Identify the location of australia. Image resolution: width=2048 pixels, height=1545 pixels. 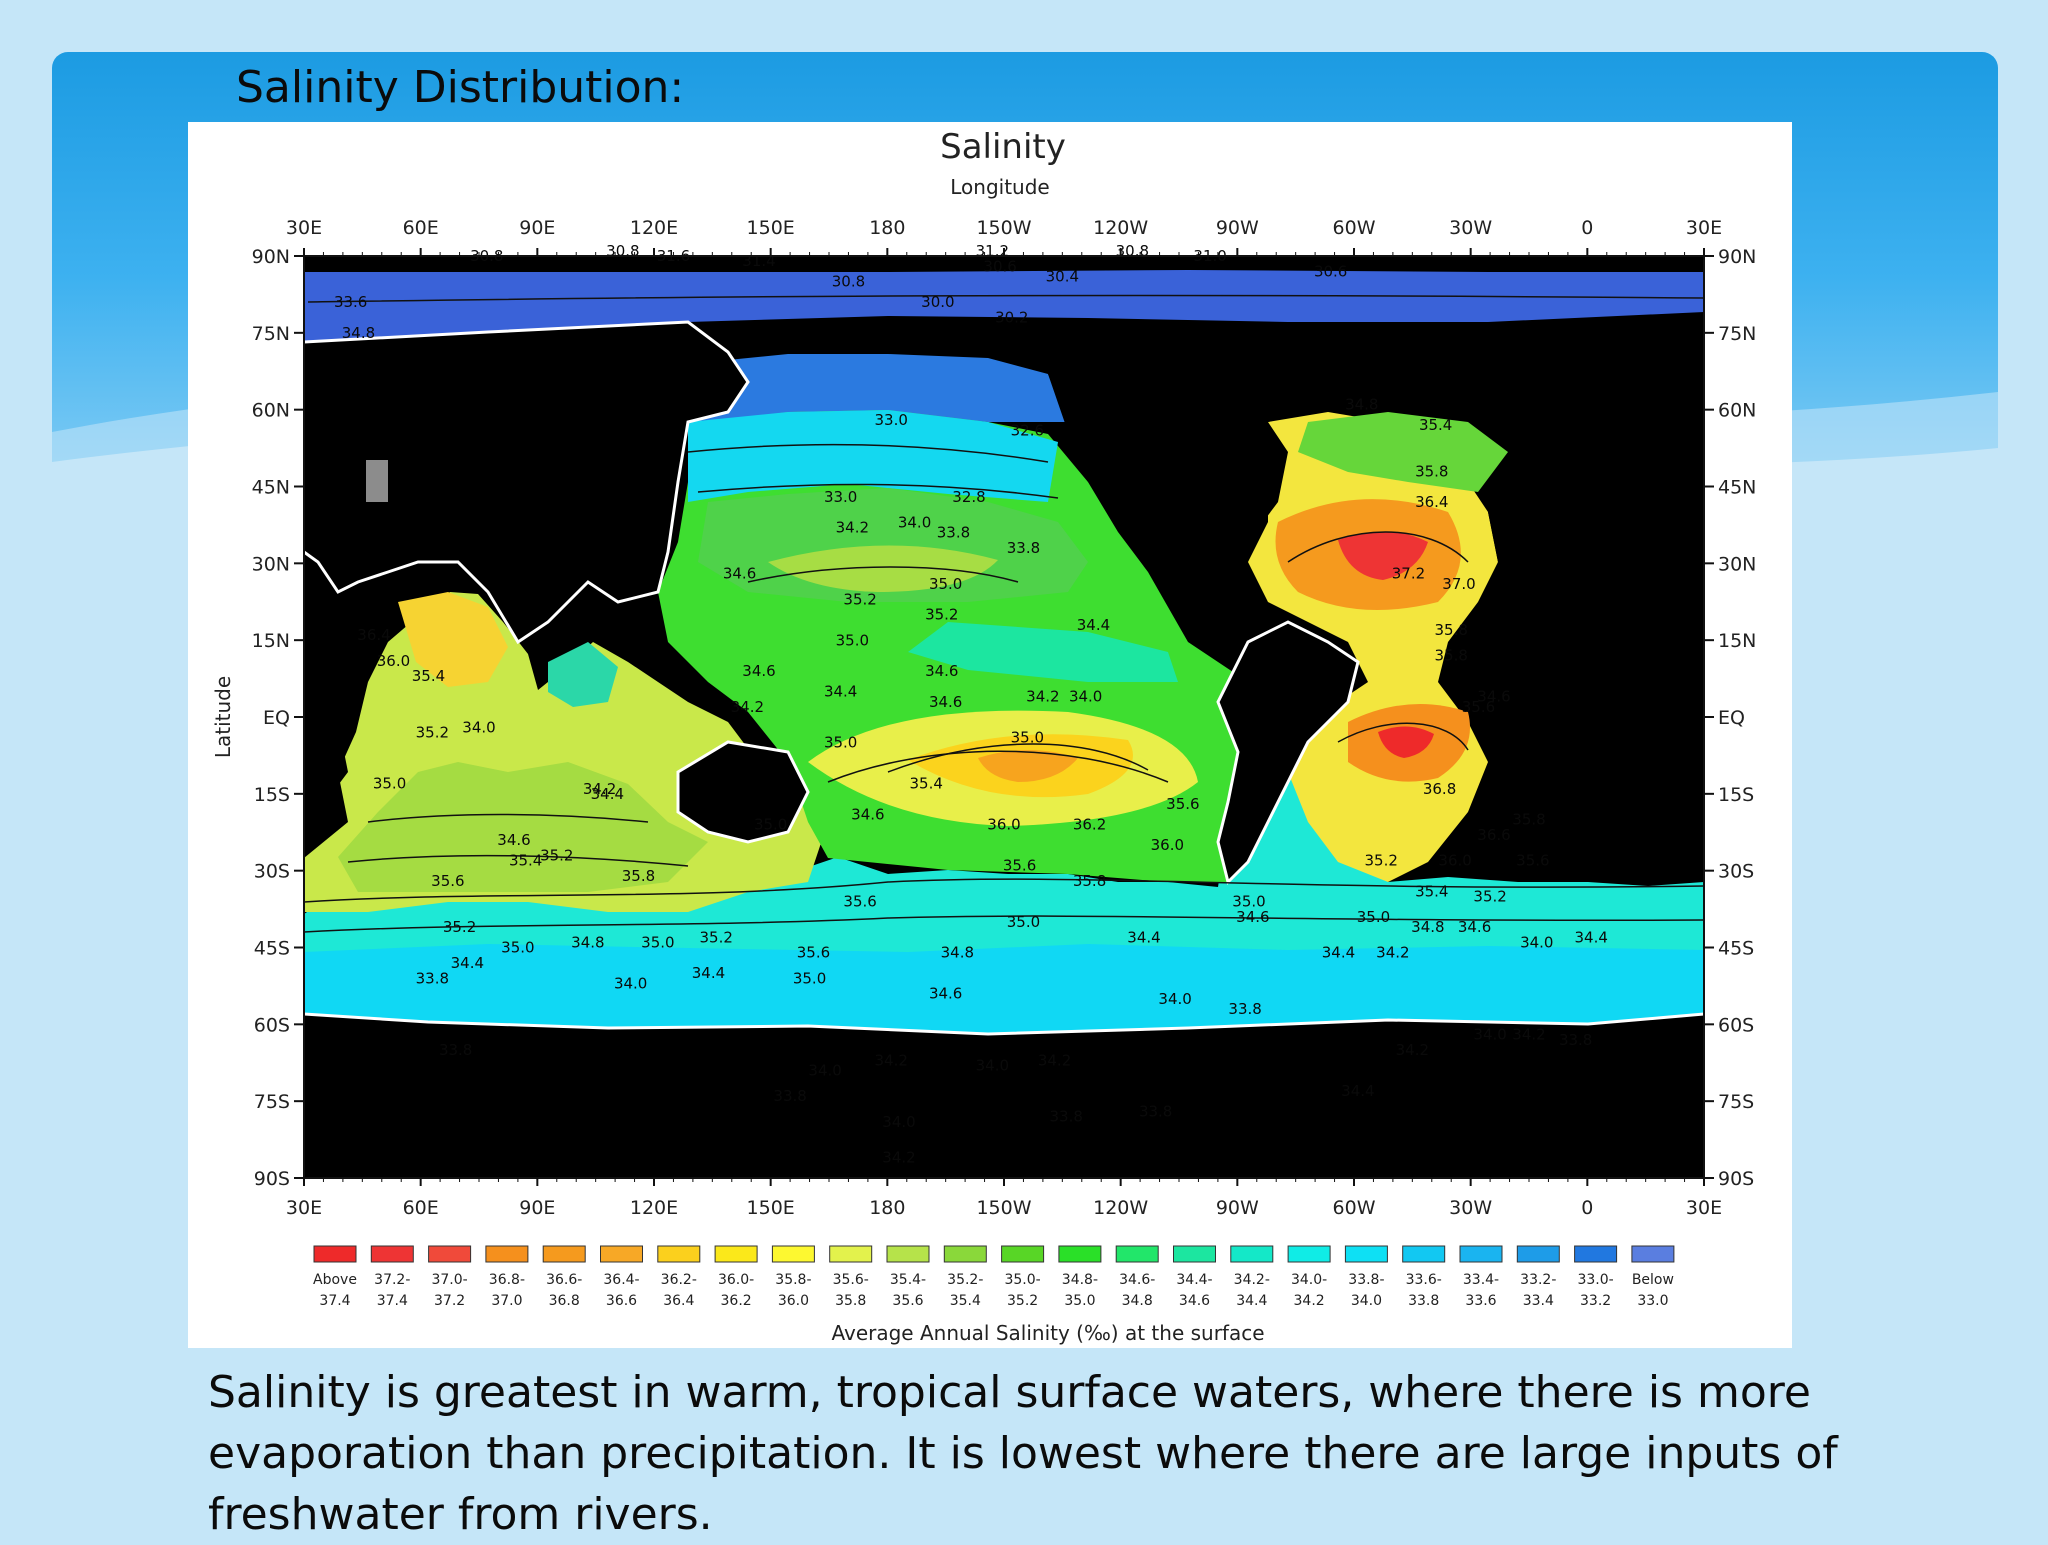
(743, 792).